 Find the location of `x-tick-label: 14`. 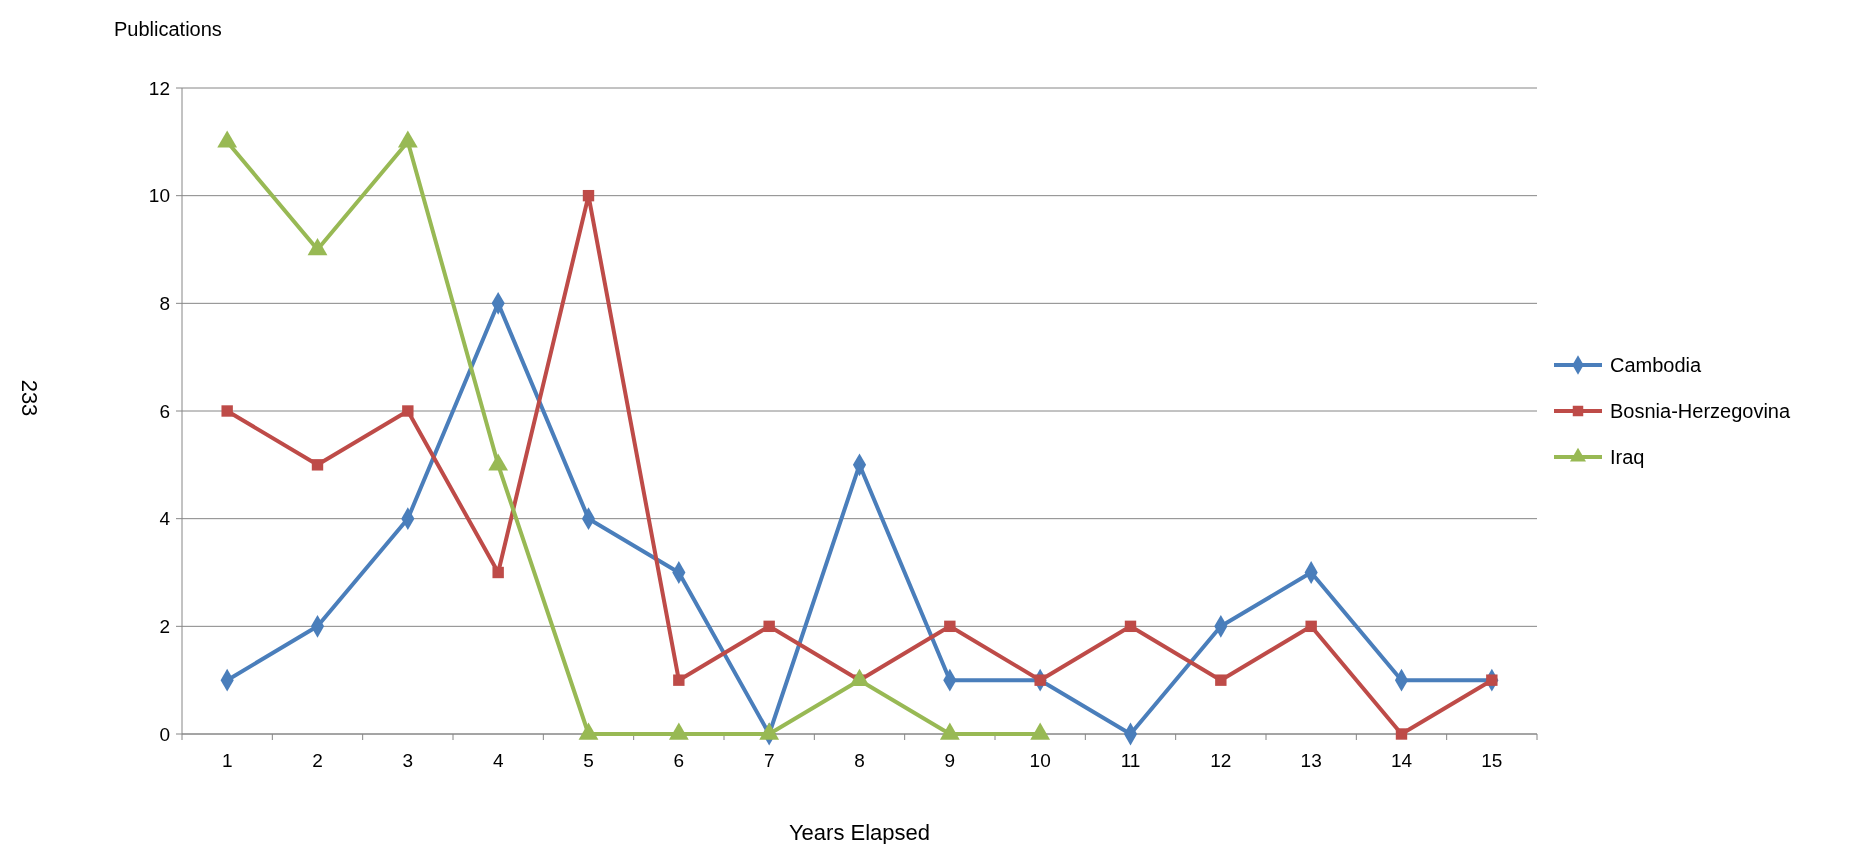

x-tick-label: 14 is located at coordinates (1401, 760).